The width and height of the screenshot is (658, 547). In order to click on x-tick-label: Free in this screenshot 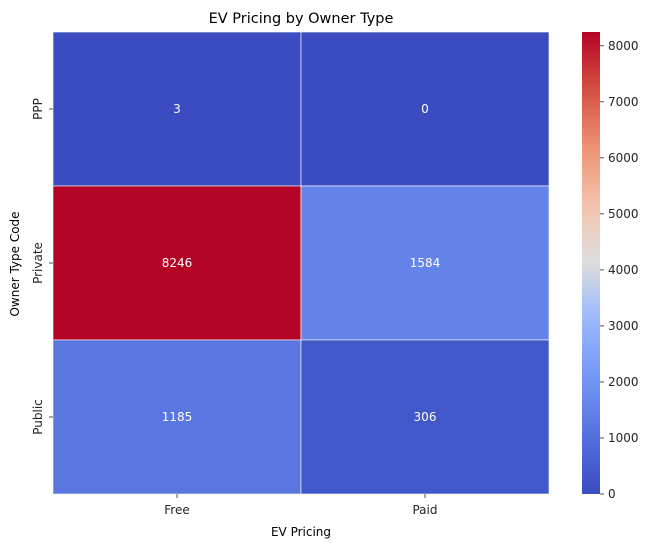, I will do `click(176, 510)`.